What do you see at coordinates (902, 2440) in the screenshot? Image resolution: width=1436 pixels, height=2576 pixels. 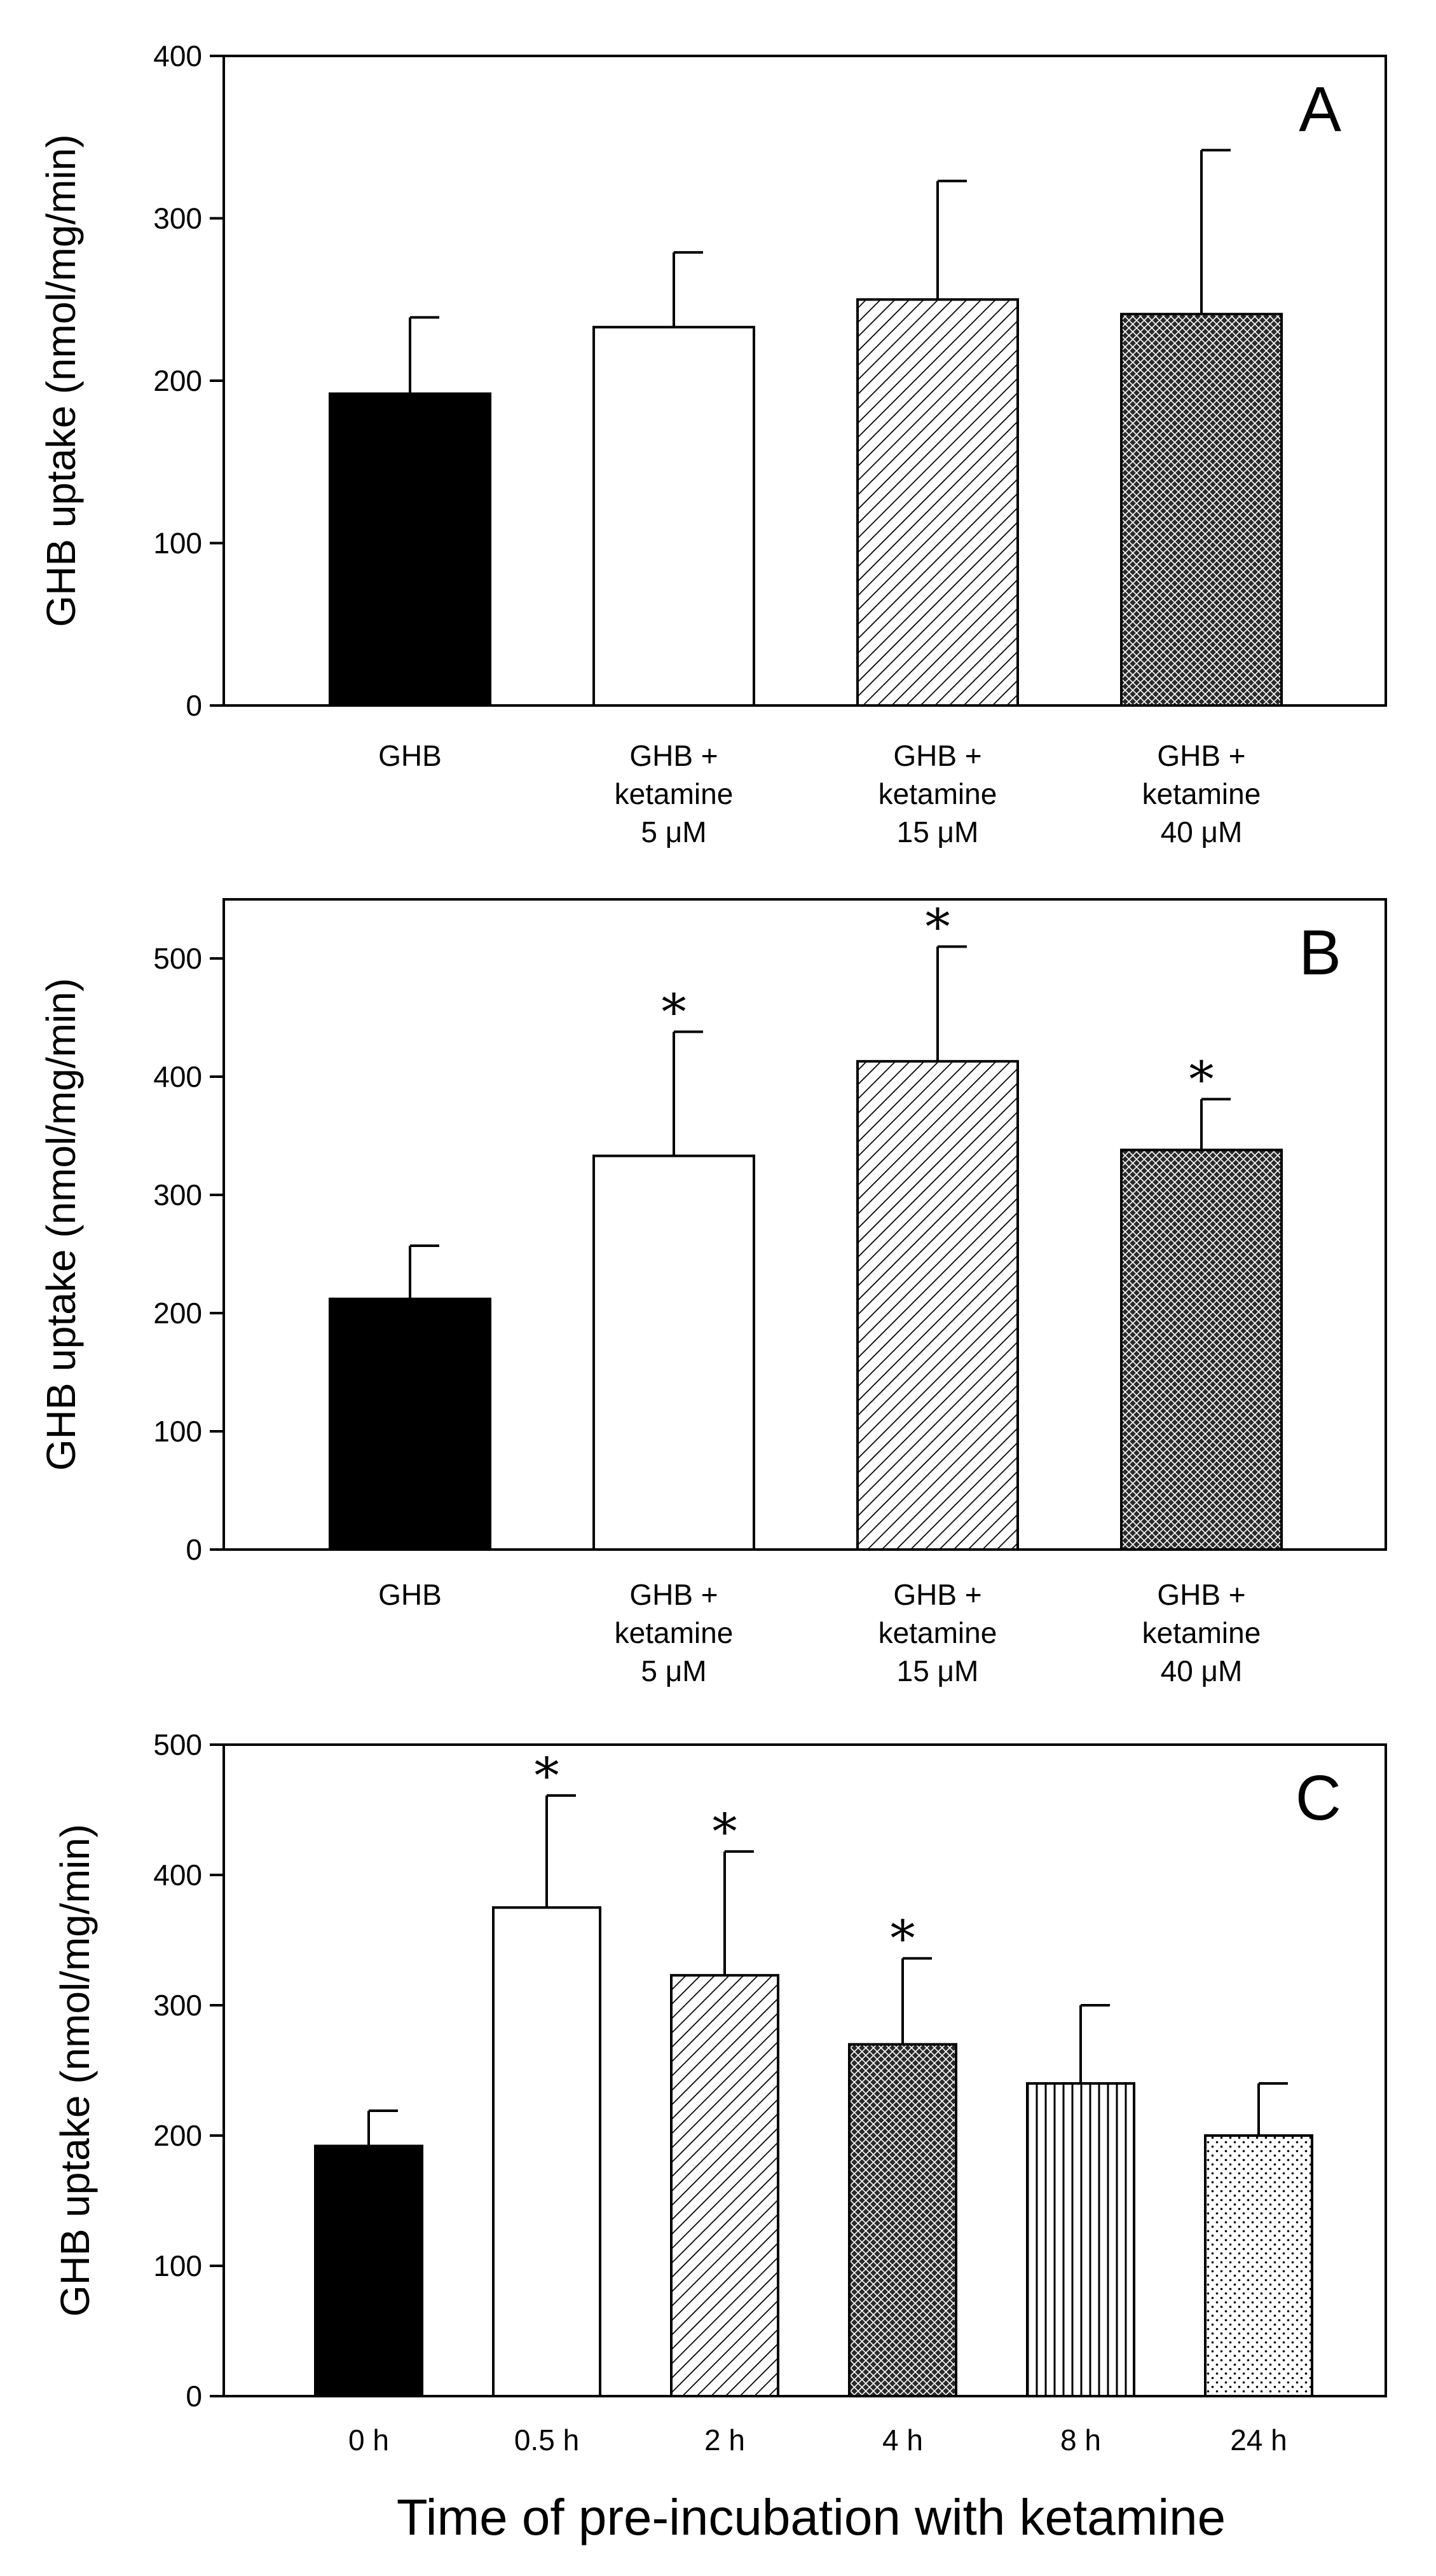 I see `category-label: 4 h` at bounding box center [902, 2440].